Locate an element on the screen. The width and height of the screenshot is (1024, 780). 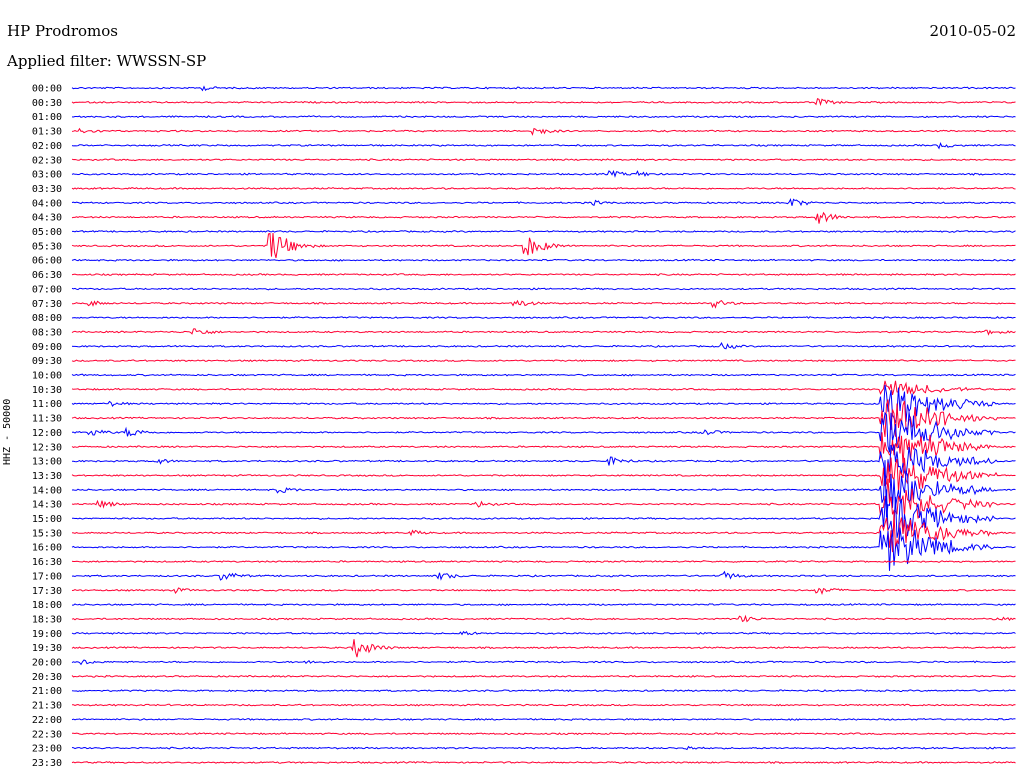
date-label: 2010-05-02 is located at coordinates (972, 31).